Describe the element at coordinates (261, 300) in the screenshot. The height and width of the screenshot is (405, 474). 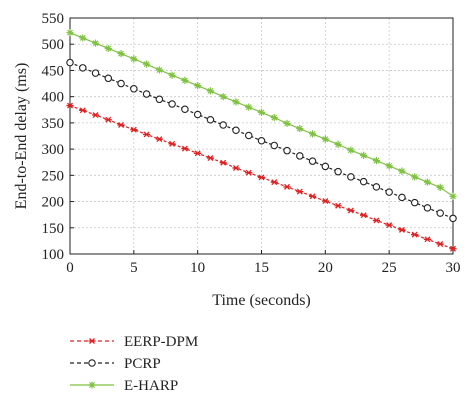
I see `x-axis-label: Time (seconds)` at that location.